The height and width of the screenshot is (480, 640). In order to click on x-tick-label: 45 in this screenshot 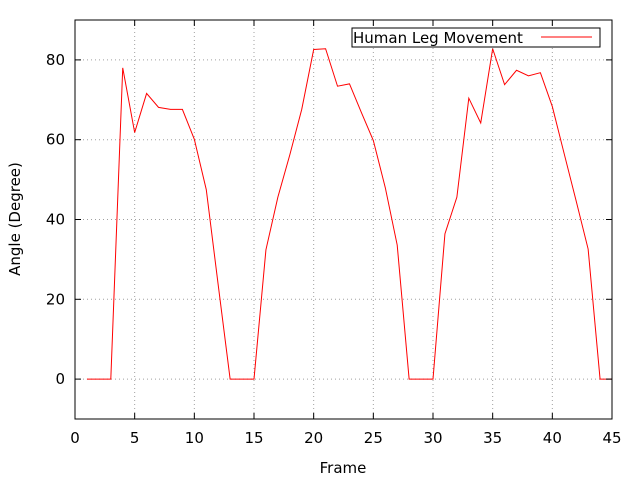, I will do `click(611, 438)`.